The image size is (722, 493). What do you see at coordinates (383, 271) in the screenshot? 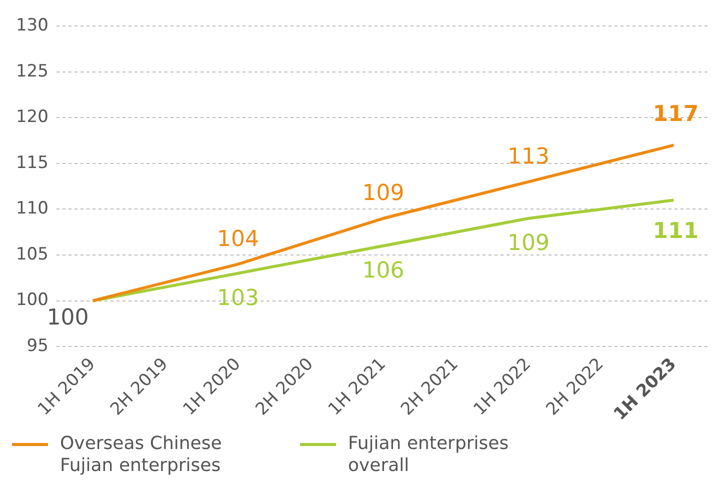
I see `data-label: 106` at bounding box center [383, 271].